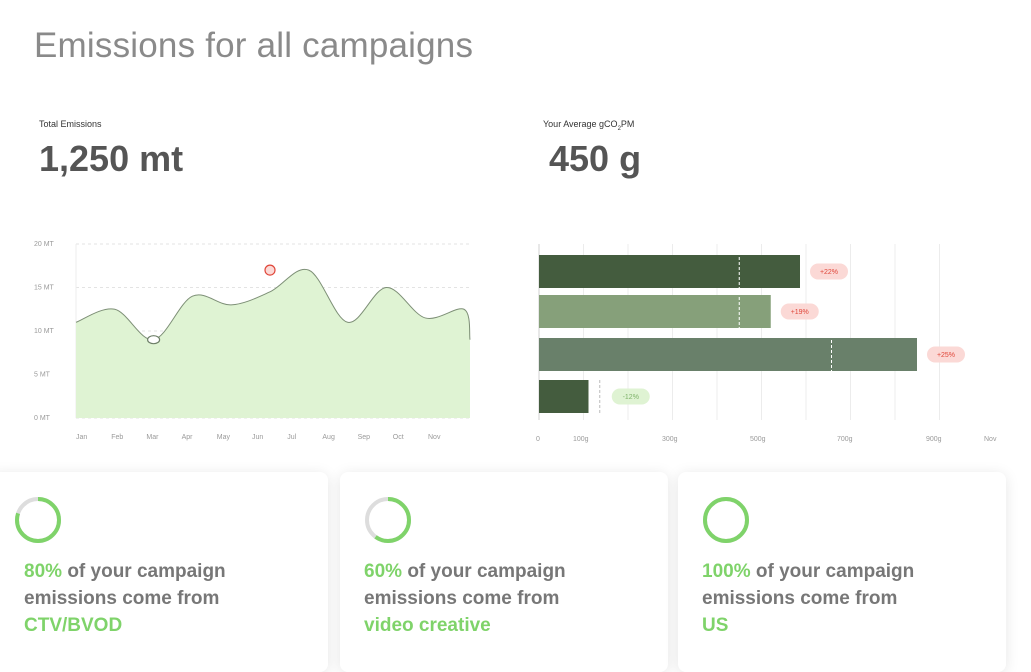 The width and height of the screenshot is (1031, 672). What do you see at coordinates (81, 437) in the screenshot?
I see `x-tick-label: Jan` at bounding box center [81, 437].